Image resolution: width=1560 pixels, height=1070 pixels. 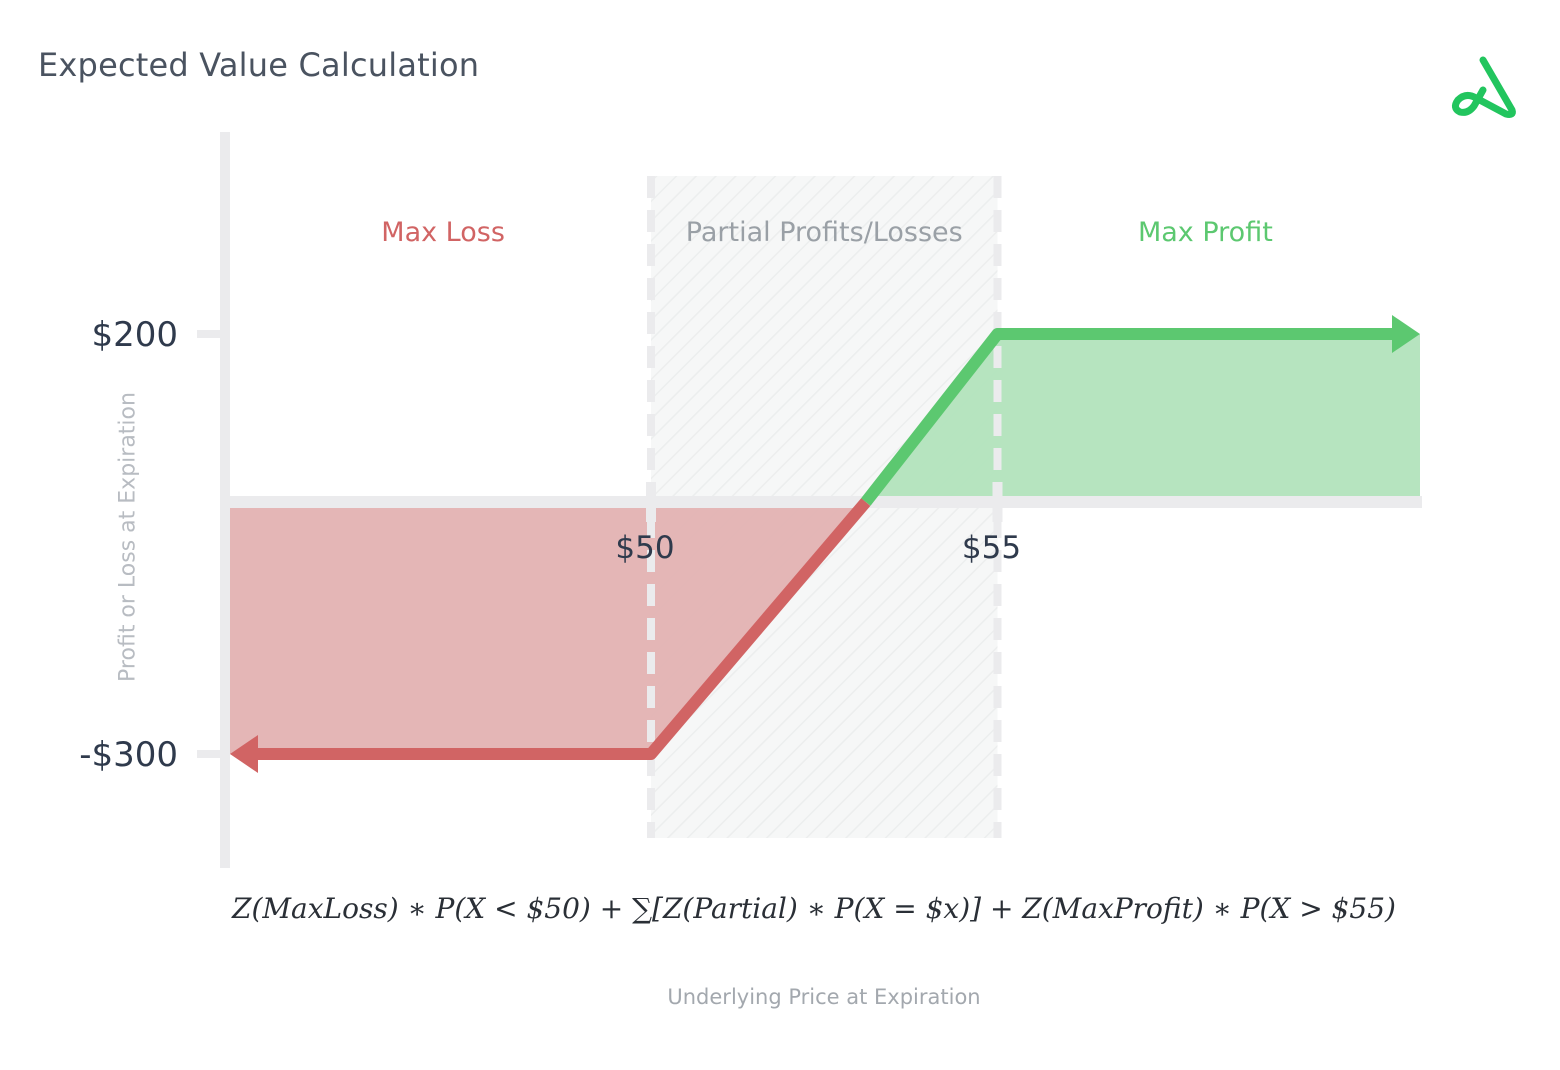 I want to click on loss-area, so click(x=548, y=631).